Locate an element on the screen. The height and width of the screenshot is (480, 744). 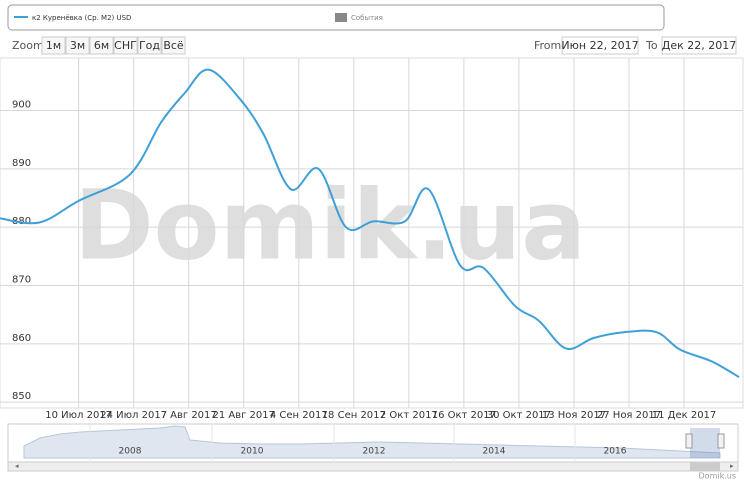
x-tick-label: 13 Ноя 2017 is located at coordinates (574, 415).